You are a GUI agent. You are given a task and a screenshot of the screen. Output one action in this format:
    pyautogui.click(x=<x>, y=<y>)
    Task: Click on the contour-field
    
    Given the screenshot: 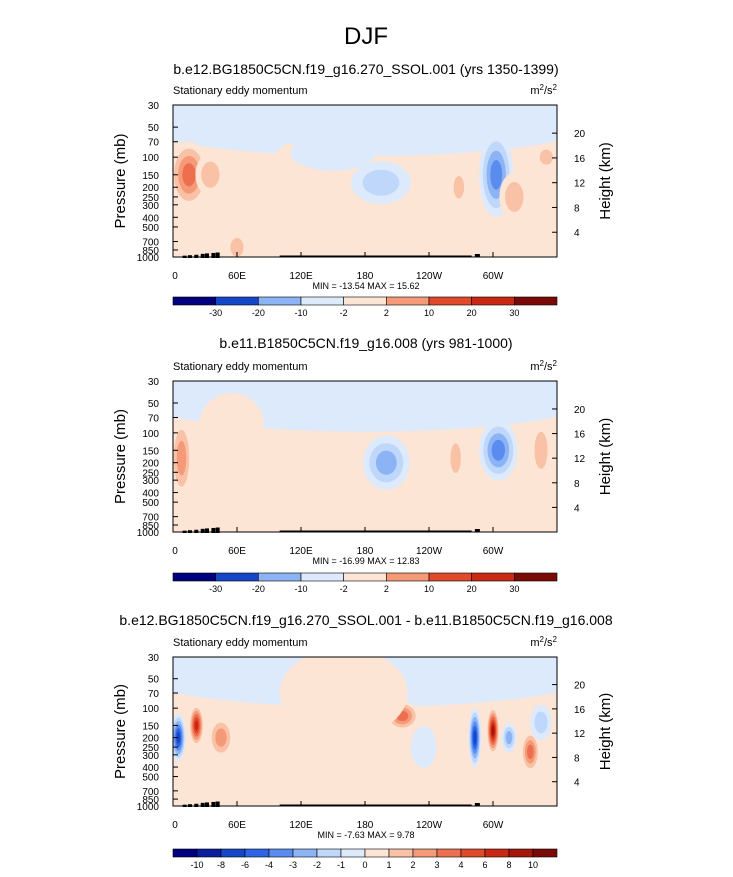 What is the action you would take?
    pyautogui.click(x=365, y=181)
    